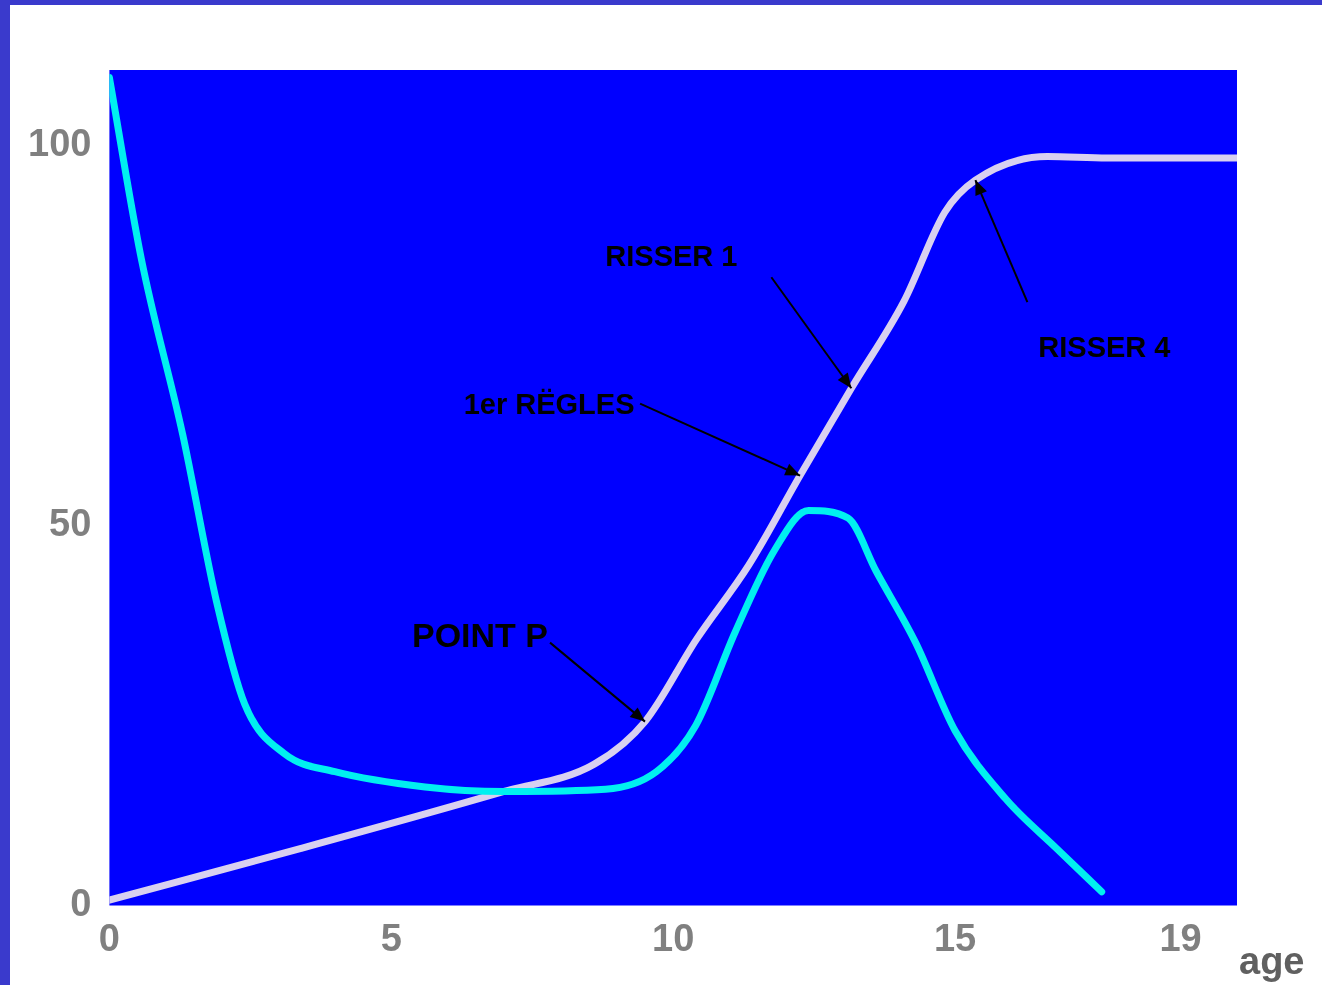  I want to click on x-tick-label: 15, so click(955, 937).